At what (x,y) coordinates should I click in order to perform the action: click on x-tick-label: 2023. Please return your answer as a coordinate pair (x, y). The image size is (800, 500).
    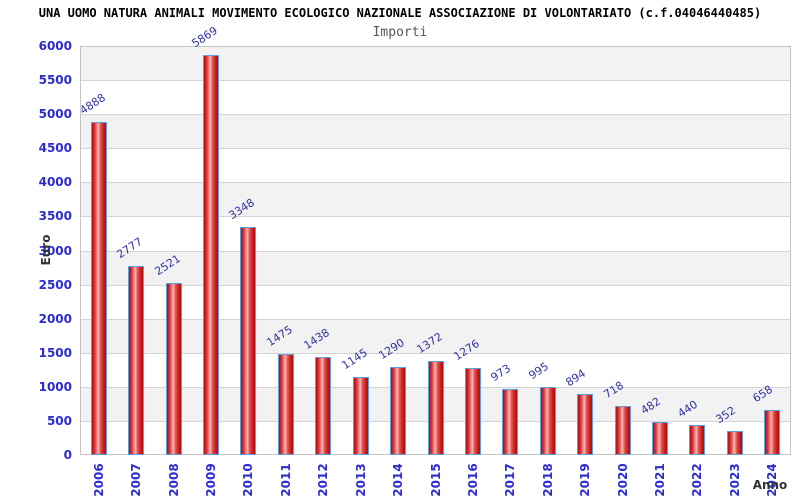
    Looking at the image, I should click on (734, 480).